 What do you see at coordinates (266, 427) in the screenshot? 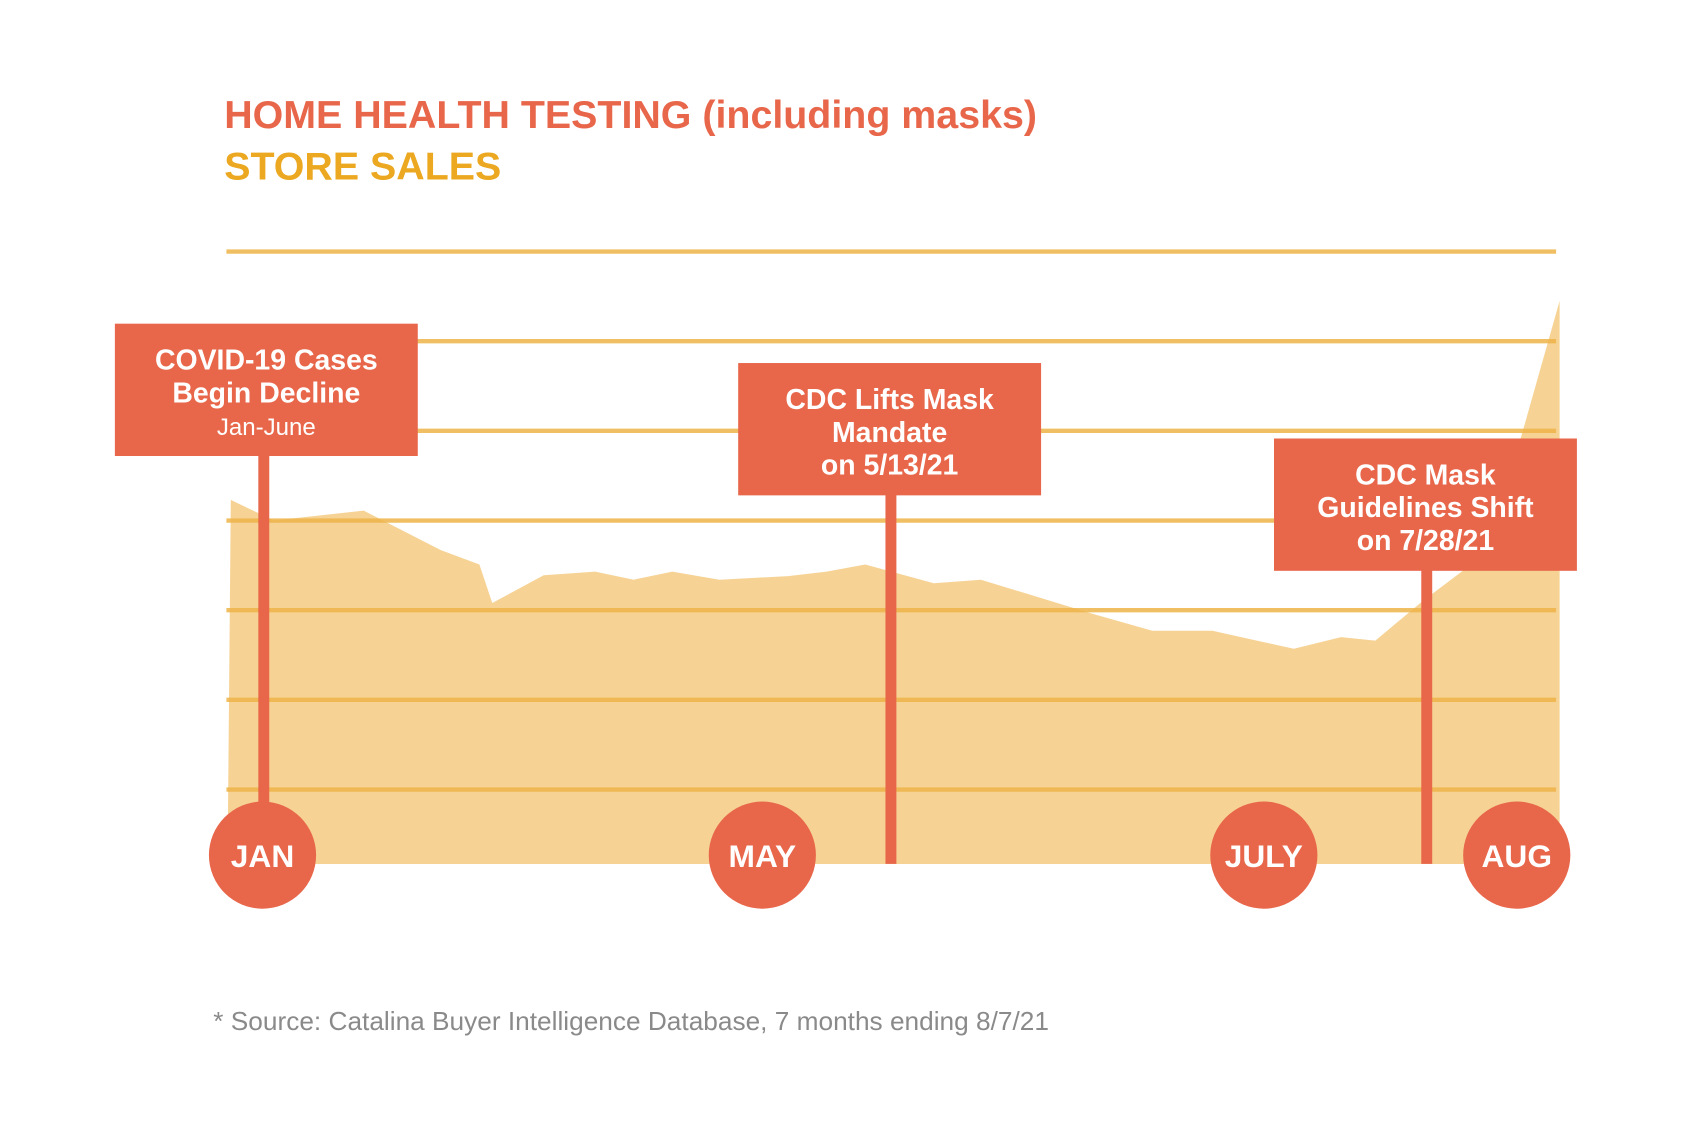
I see `annotation-subtext: Jan-June` at bounding box center [266, 427].